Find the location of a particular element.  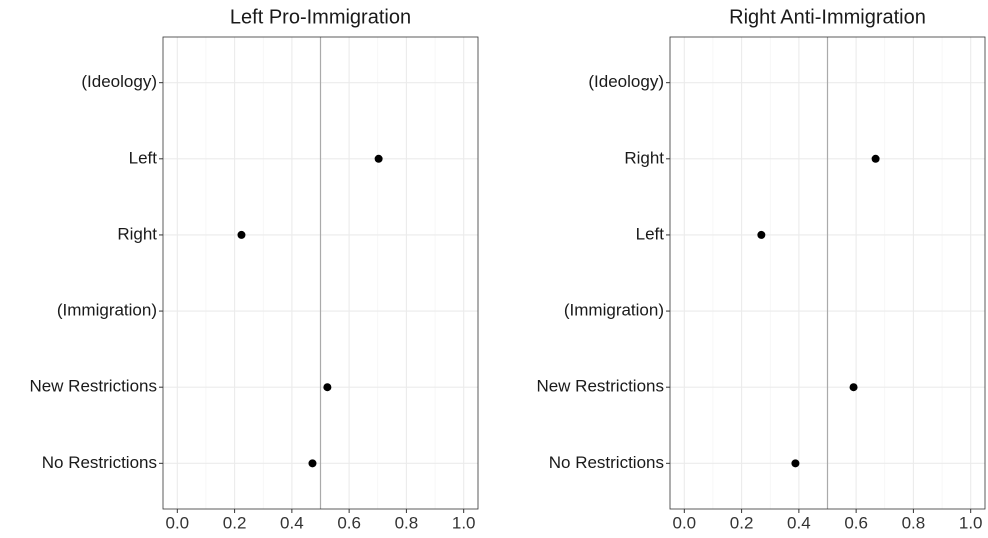

chart-title: Left Pro-Immigration is located at coordinates (320, 17).